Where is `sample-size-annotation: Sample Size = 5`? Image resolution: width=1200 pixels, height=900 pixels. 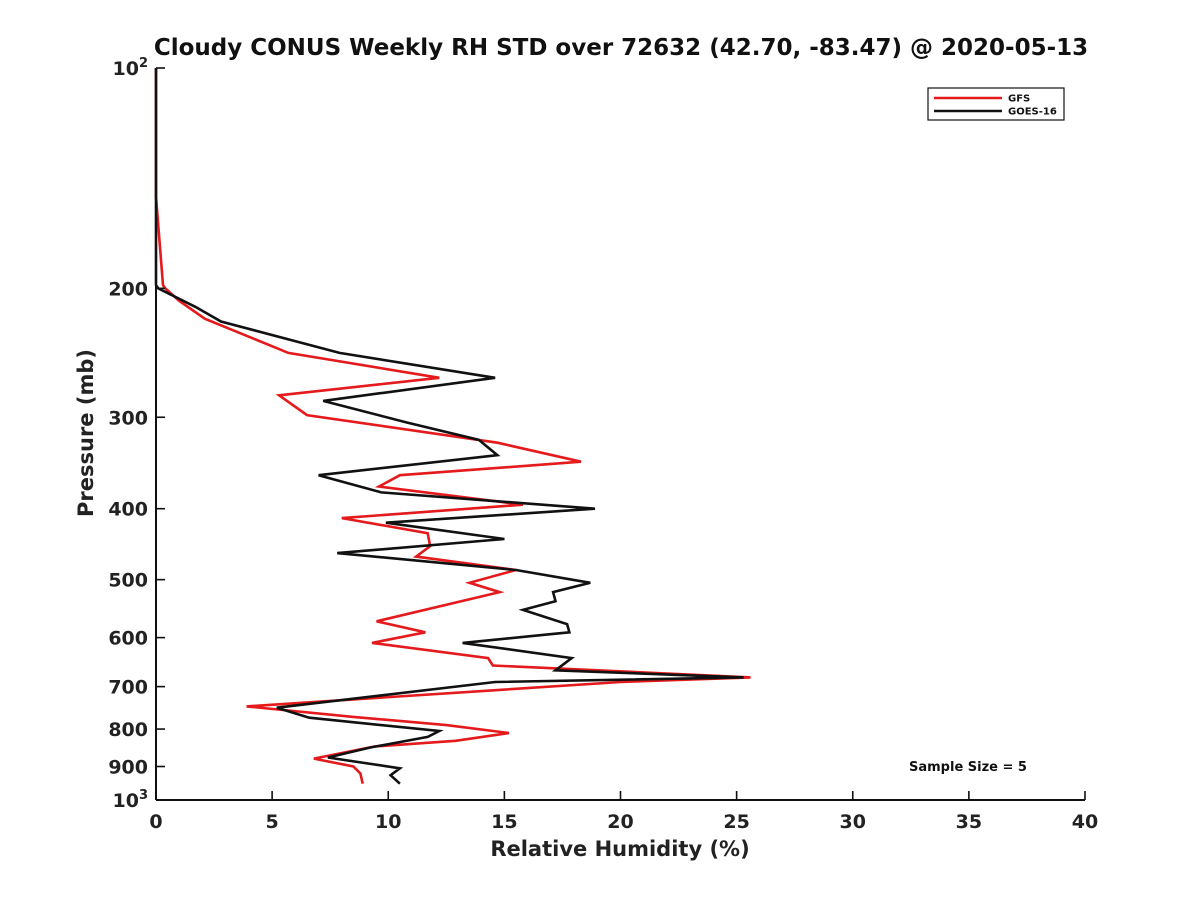 sample-size-annotation: Sample Size = 5 is located at coordinates (968, 767).